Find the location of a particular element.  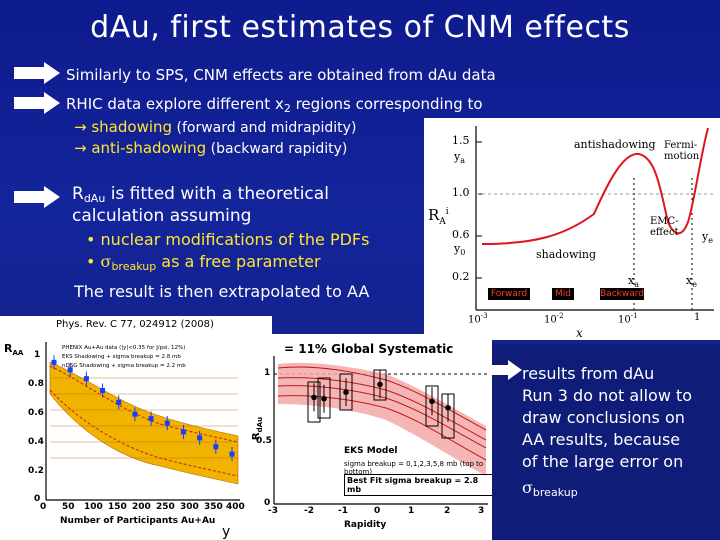

model-label: EKS Model is located at coordinates (371, 451).